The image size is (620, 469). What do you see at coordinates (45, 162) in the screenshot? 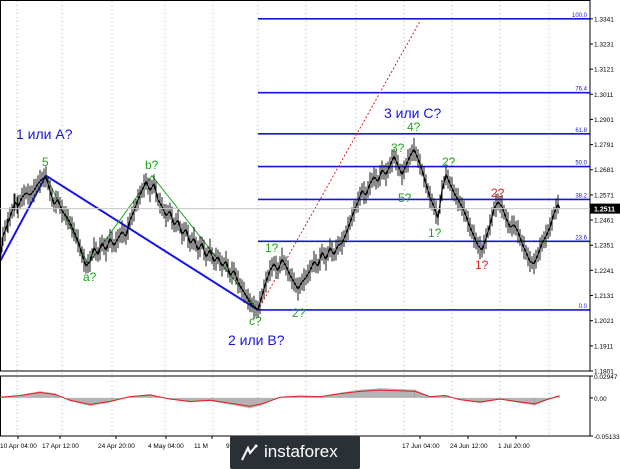
I see `wave-label-minor: 5` at bounding box center [45, 162].